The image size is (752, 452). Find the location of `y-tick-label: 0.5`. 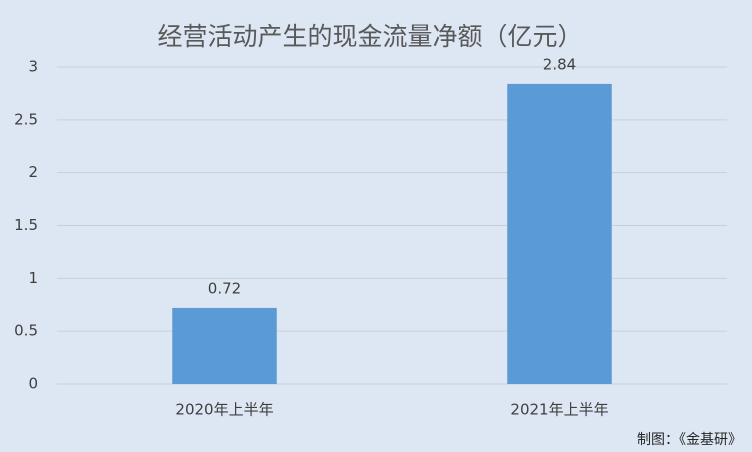

y-tick-label: 0.5 is located at coordinates (26, 331).